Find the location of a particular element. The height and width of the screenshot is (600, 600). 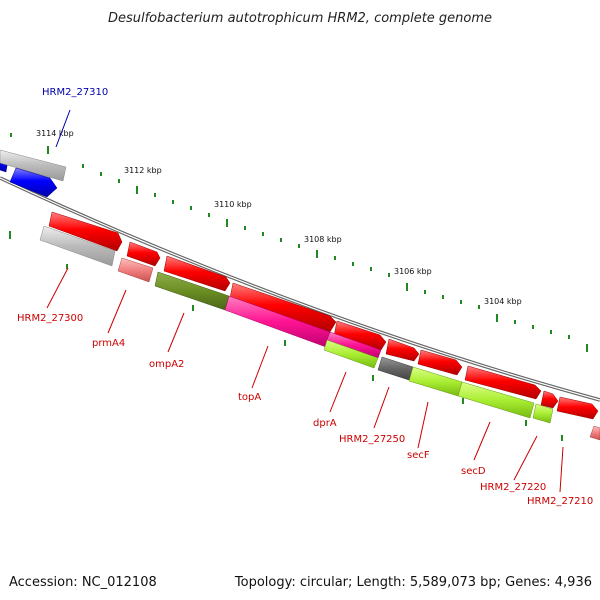

gene-arrow-blue is located at coordinates (33, 182).